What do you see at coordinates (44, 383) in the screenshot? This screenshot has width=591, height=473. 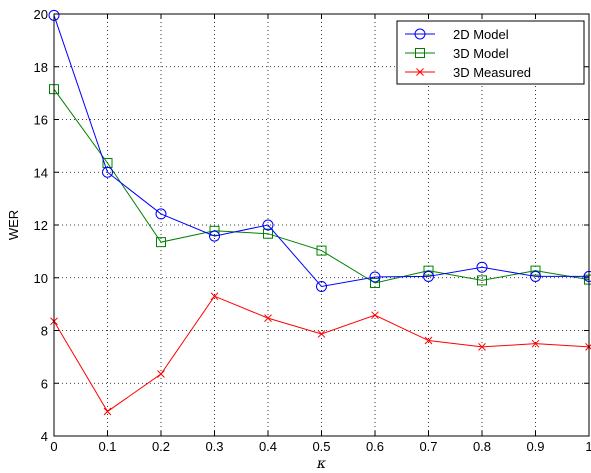 I see `y-tick-label: 6` at bounding box center [44, 383].